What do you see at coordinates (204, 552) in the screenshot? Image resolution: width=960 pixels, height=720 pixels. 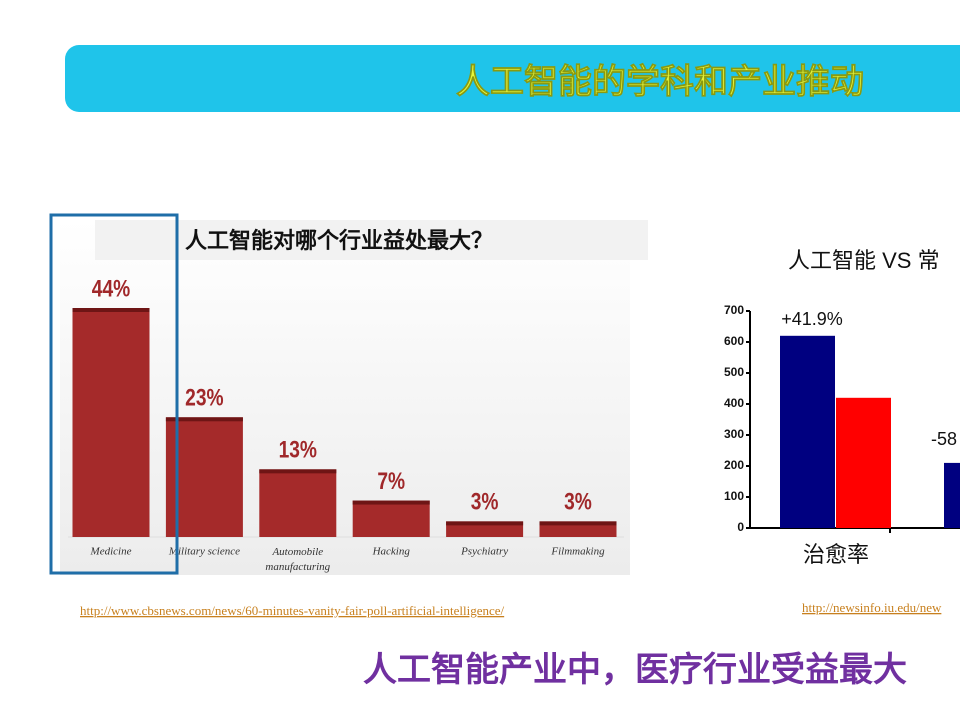 I see `x-tick-label: Military science` at bounding box center [204, 552].